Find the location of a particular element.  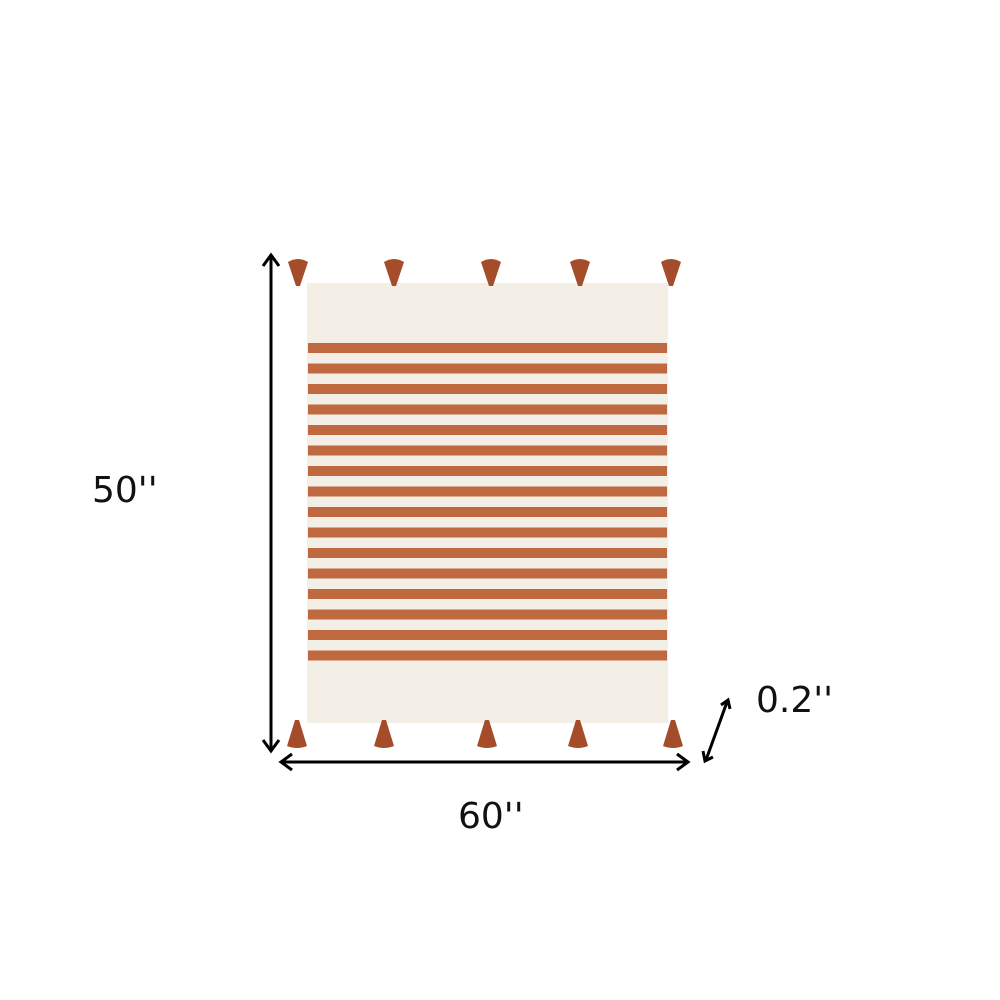

depth-arrow is located at coordinates (716, 730).